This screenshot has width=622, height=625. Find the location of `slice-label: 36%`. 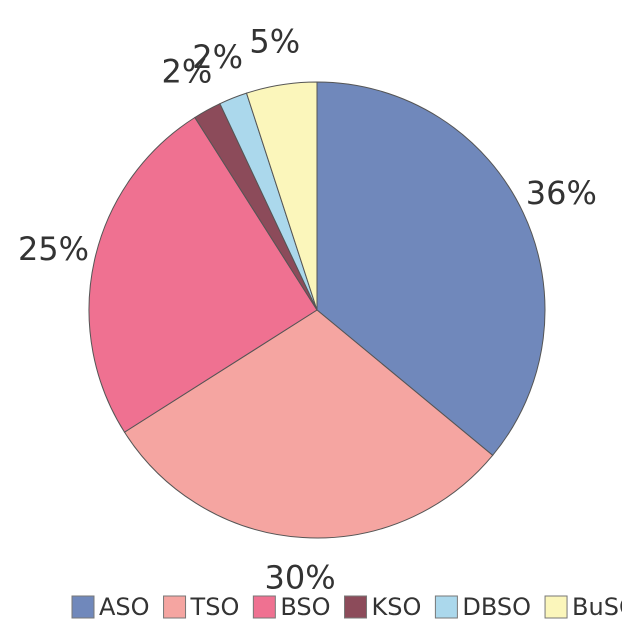

slice-label: 36% is located at coordinates (561, 193).